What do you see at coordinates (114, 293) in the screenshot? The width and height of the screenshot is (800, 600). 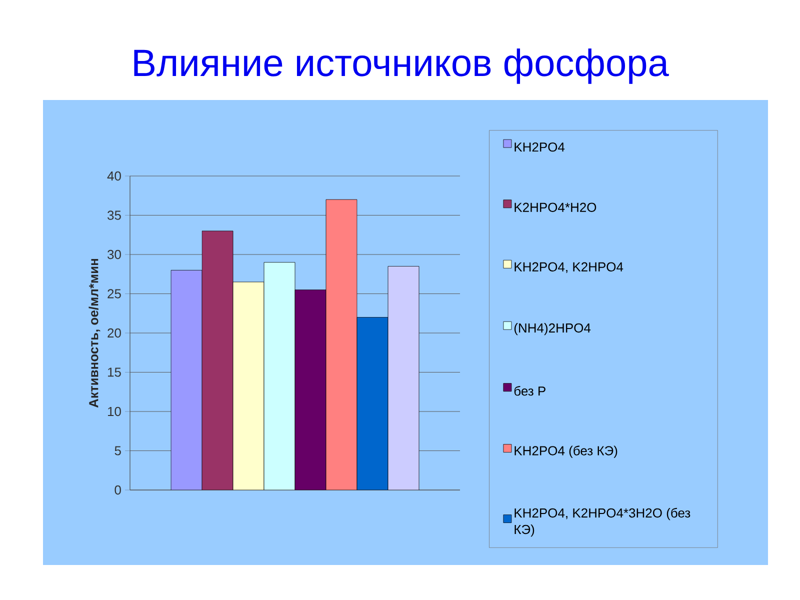 I see `y-tick-label: 25` at bounding box center [114, 293].